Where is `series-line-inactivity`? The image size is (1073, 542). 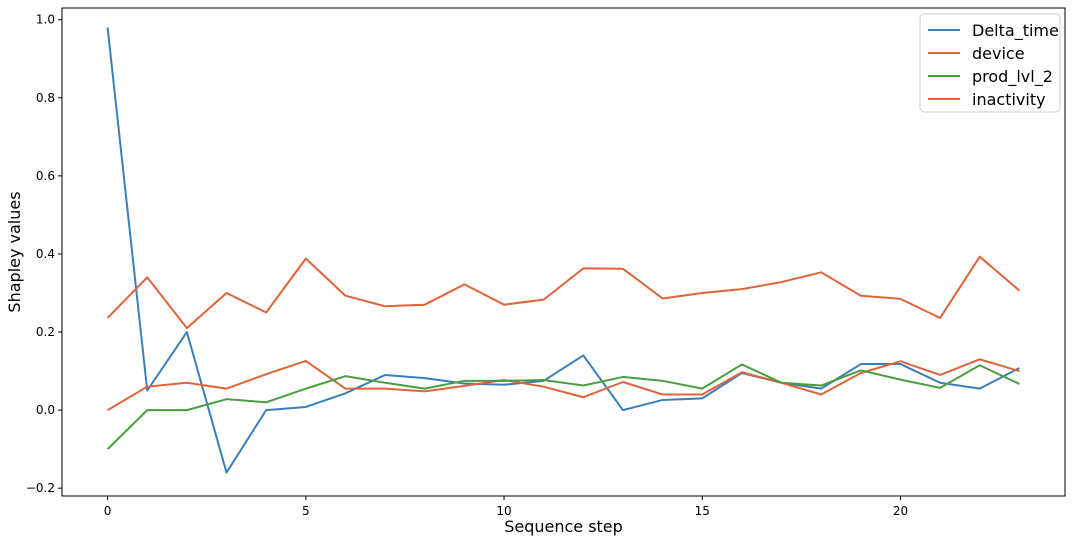
series-line-inactivity is located at coordinates (563, 292).